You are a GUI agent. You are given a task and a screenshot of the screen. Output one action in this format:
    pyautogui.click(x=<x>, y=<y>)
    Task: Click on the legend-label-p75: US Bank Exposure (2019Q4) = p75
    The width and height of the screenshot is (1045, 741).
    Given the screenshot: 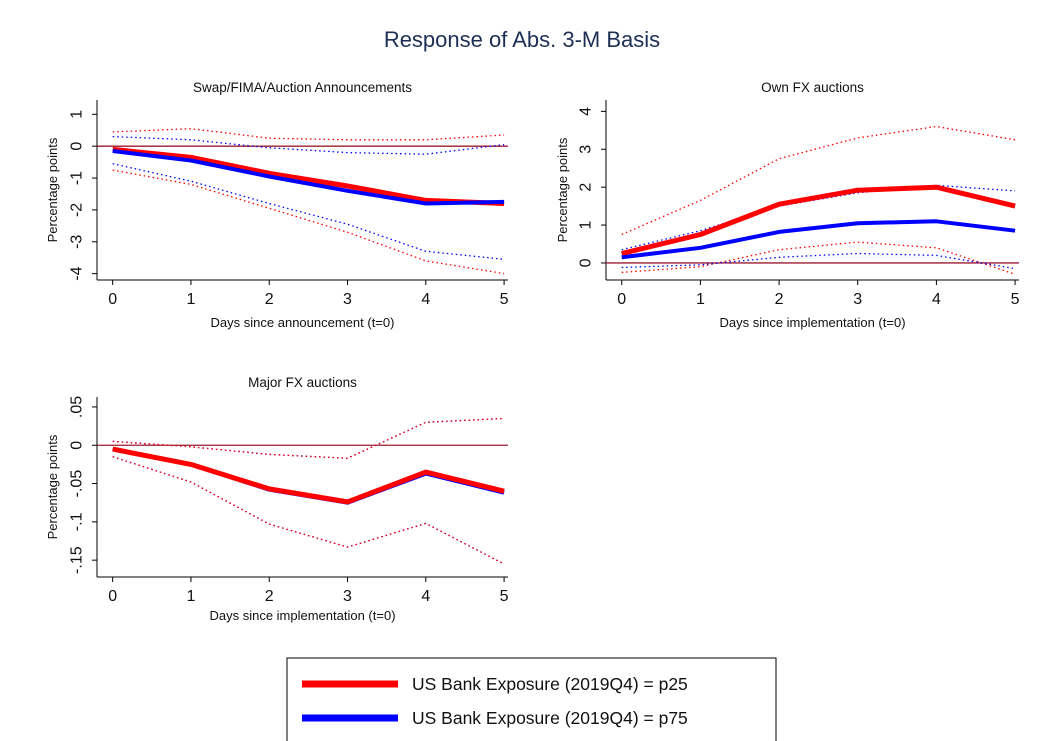 What is the action you would take?
    pyautogui.click(x=550, y=718)
    